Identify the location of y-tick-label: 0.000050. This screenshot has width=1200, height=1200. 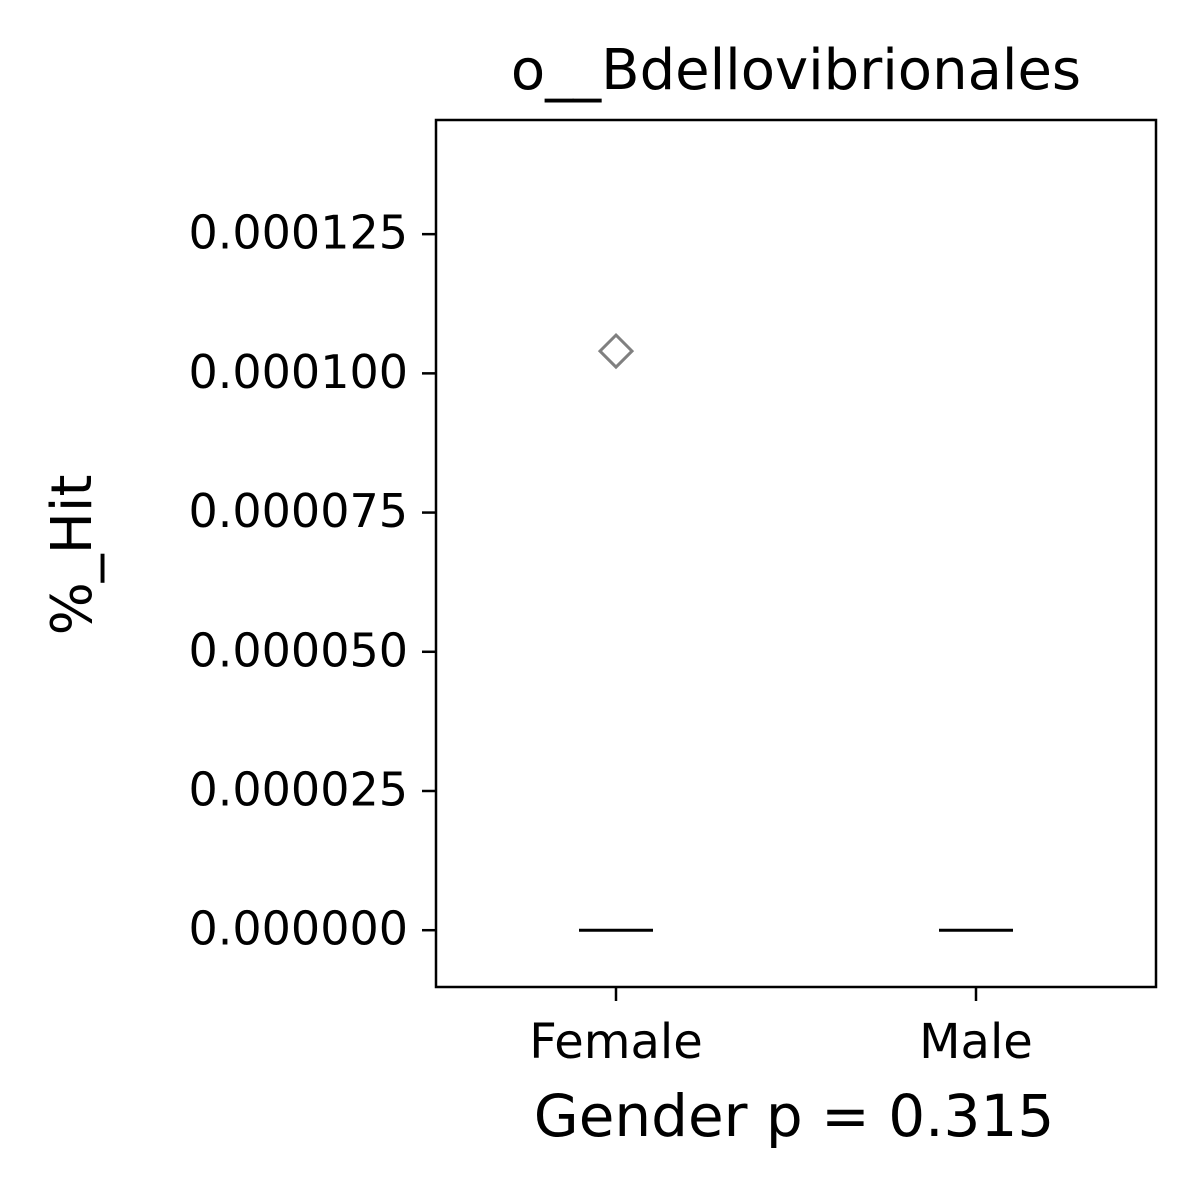
(299, 650).